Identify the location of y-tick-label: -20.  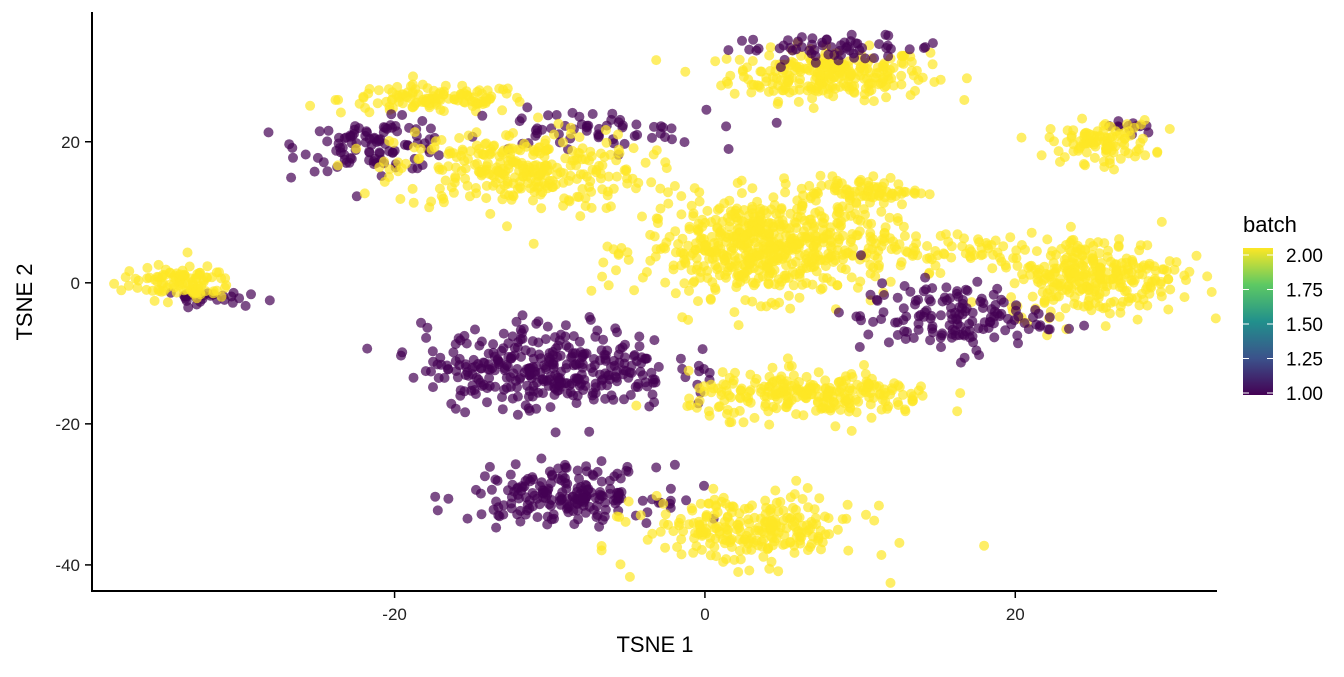
(67, 424).